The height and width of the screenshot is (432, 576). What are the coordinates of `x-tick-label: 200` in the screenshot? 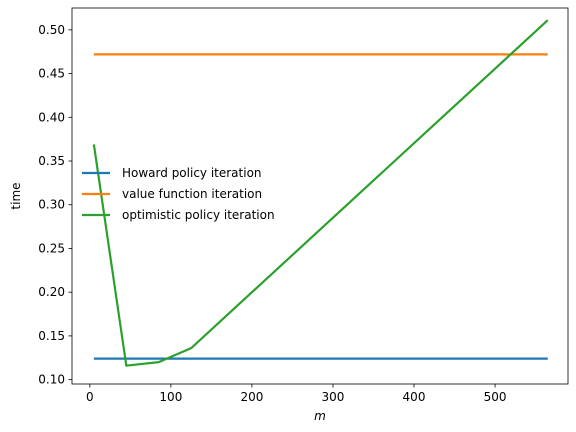 It's located at (251, 397).